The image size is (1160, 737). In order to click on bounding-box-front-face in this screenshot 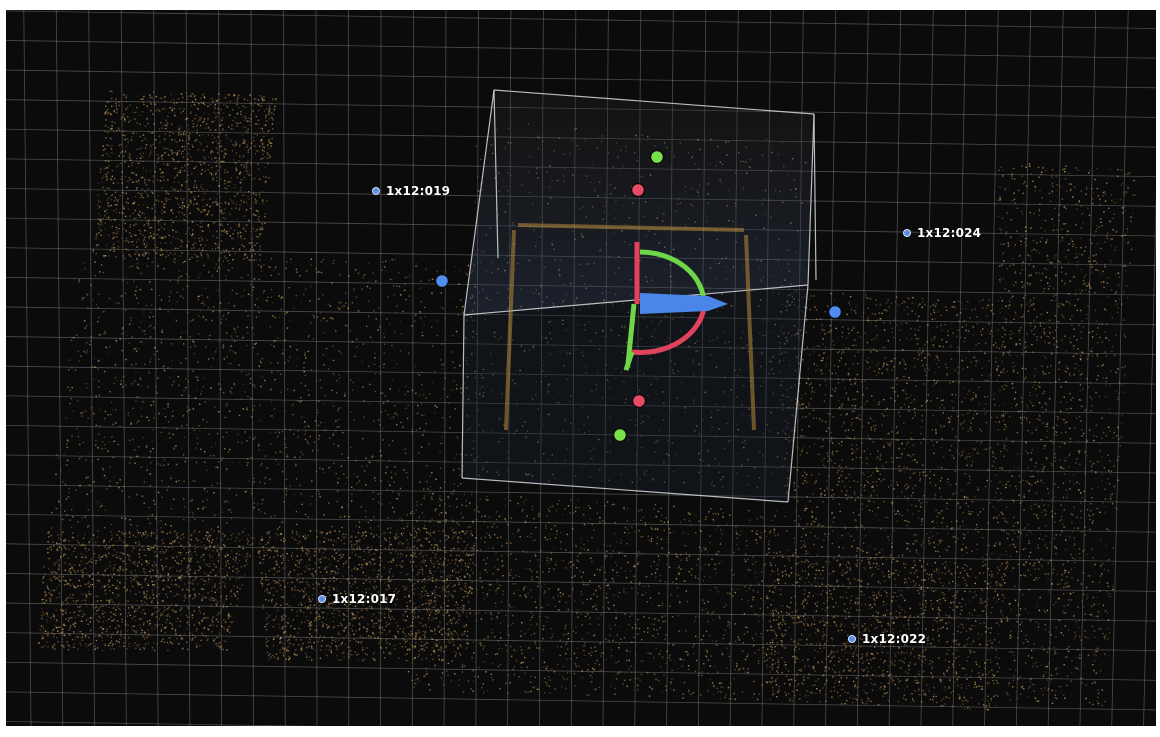, I will do `click(635, 393)`.